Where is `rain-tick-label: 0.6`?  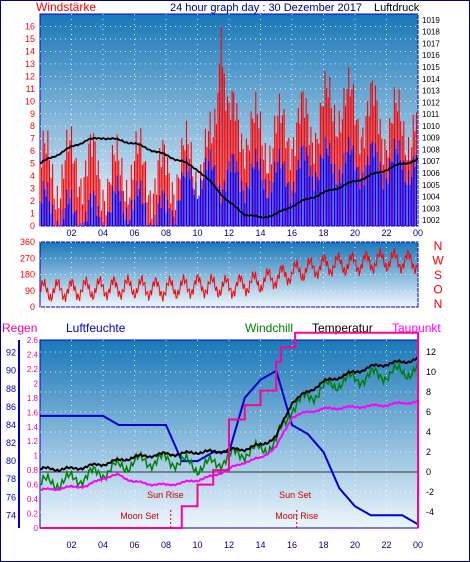
rain-tick-label: 0.6 is located at coordinates (33, 485).